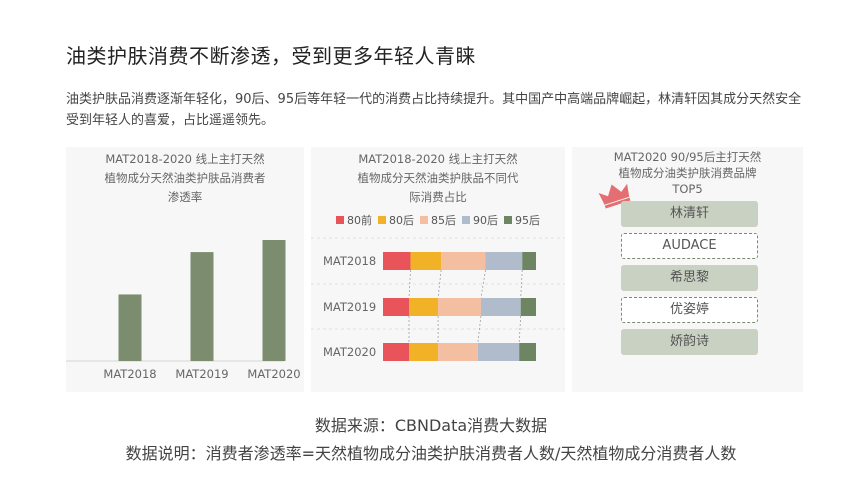  Describe the element at coordinates (185, 197) in the screenshot. I see `penetration-title-line: 渗透率` at that location.